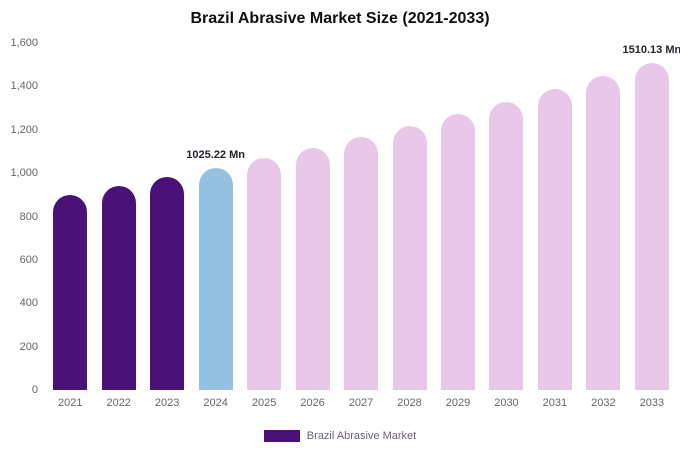  Describe the element at coordinates (24, 173) in the screenshot. I see `y-tick-label: 1,000` at that location.